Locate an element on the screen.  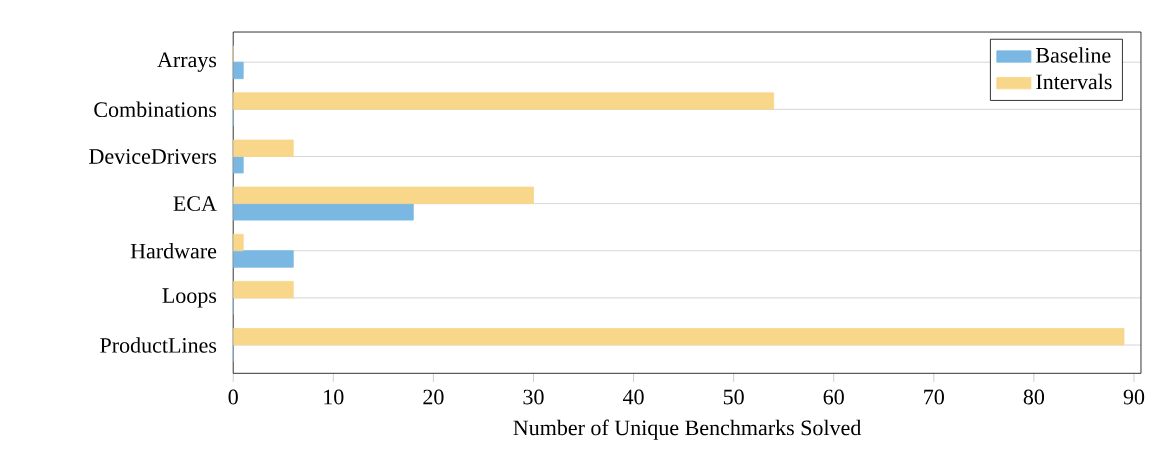
x-tick-label: 0 is located at coordinates (233, 397).